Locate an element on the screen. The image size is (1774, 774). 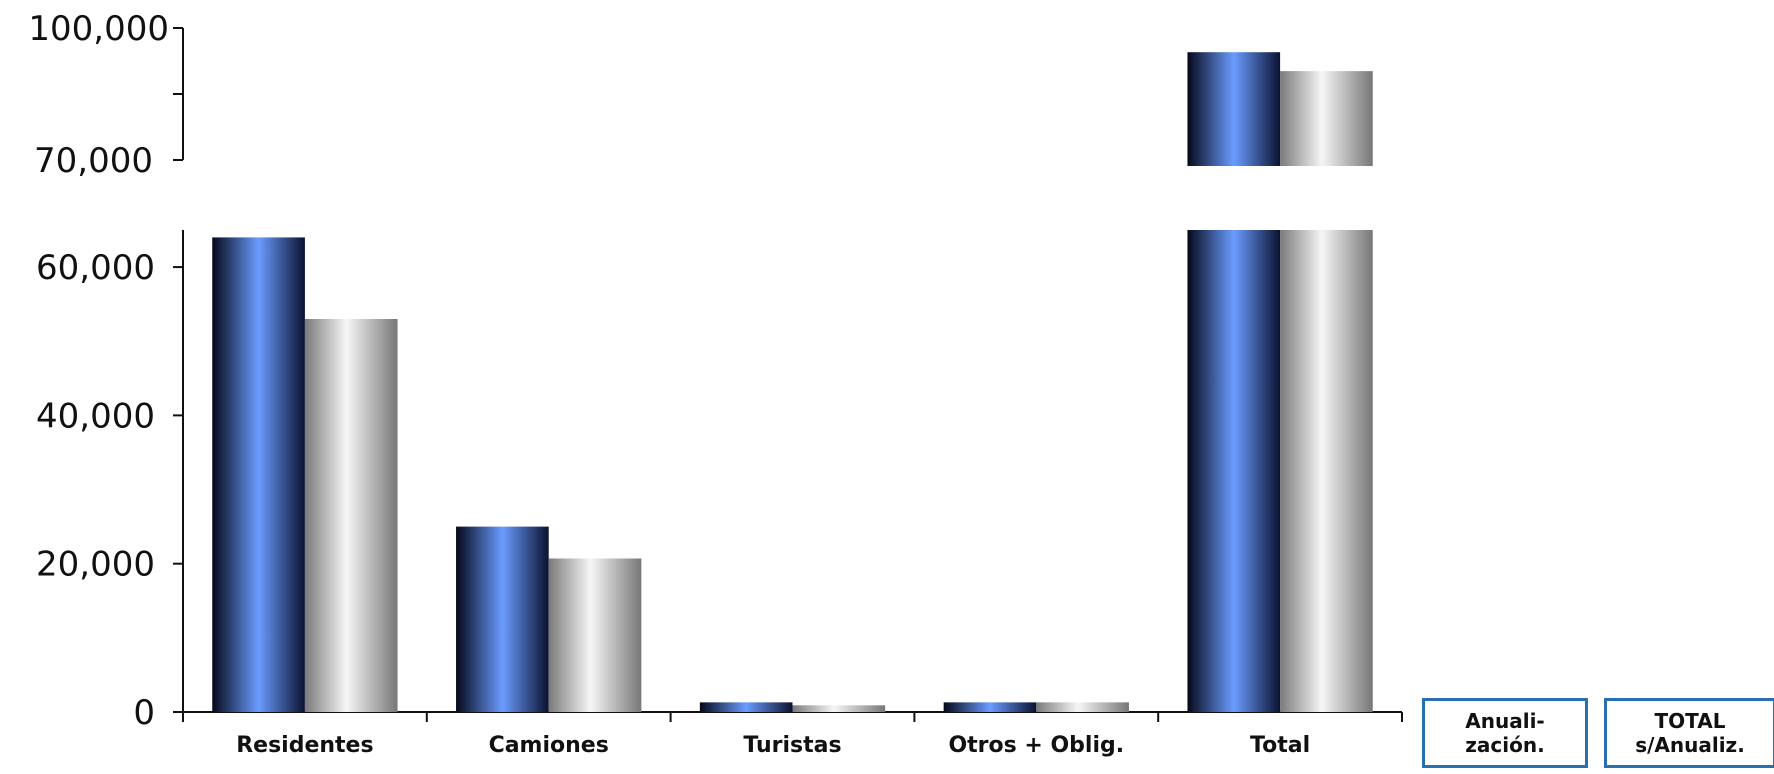
x-category-label: Total is located at coordinates (1280, 745).